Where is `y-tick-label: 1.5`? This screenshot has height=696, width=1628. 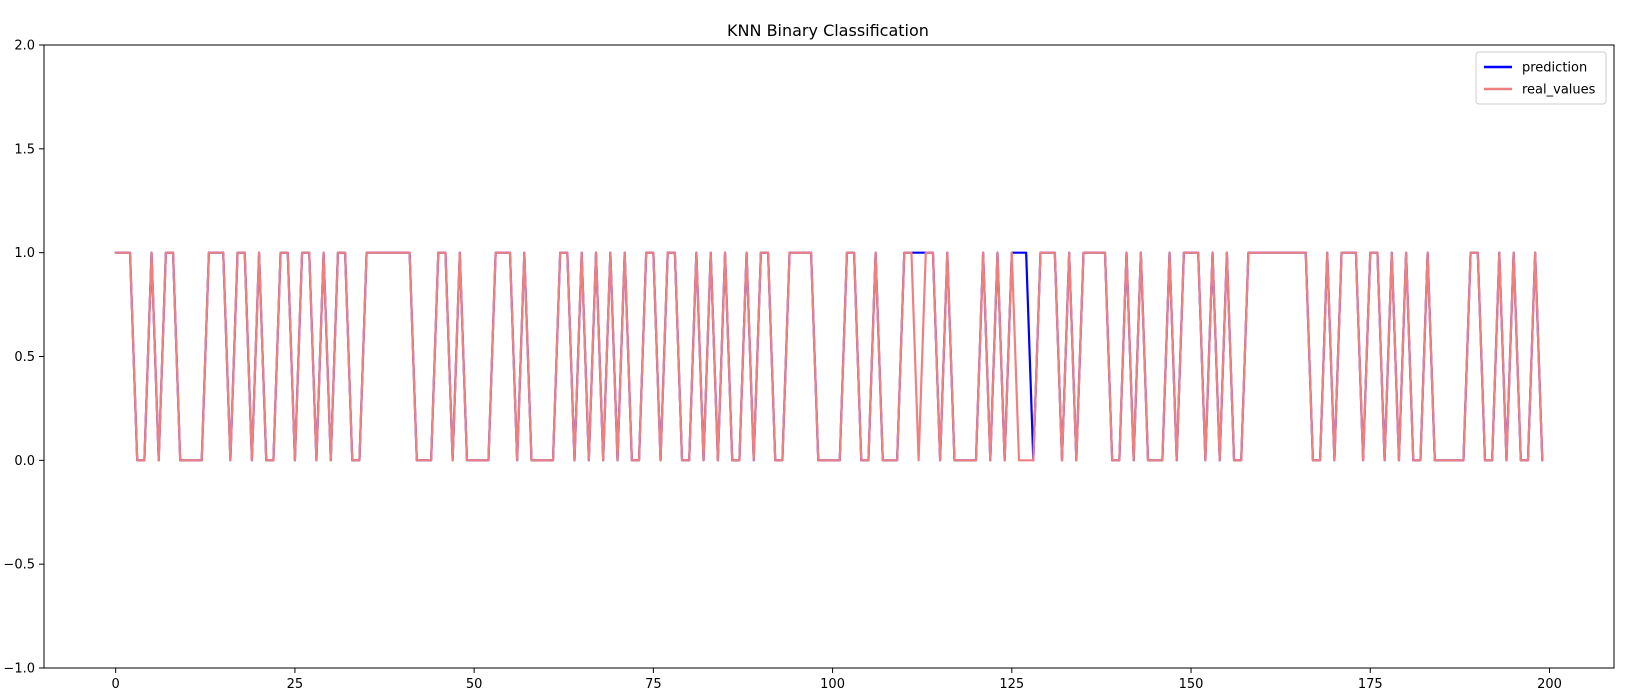 y-tick-label: 1.5 is located at coordinates (24, 149).